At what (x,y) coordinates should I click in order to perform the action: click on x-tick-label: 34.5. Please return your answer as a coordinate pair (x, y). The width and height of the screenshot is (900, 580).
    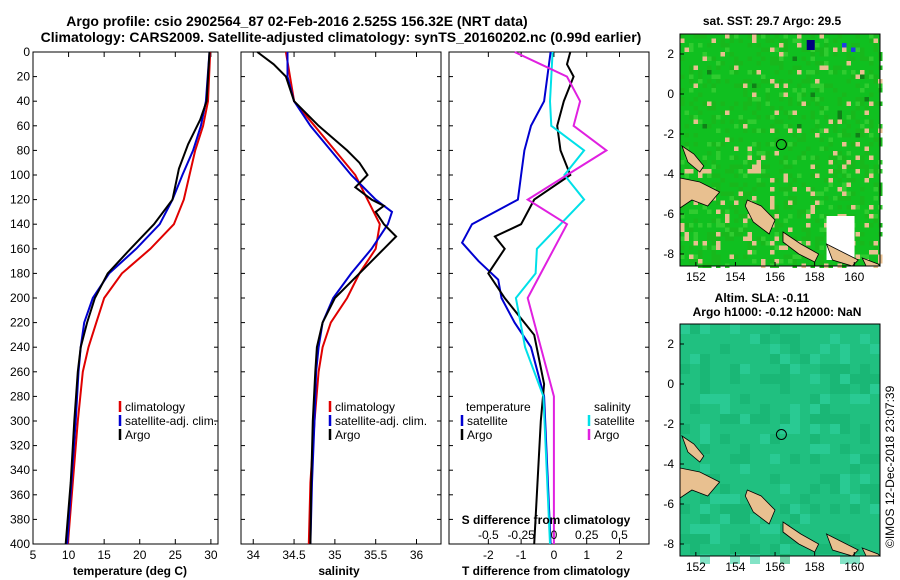
    Looking at the image, I should click on (294, 555).